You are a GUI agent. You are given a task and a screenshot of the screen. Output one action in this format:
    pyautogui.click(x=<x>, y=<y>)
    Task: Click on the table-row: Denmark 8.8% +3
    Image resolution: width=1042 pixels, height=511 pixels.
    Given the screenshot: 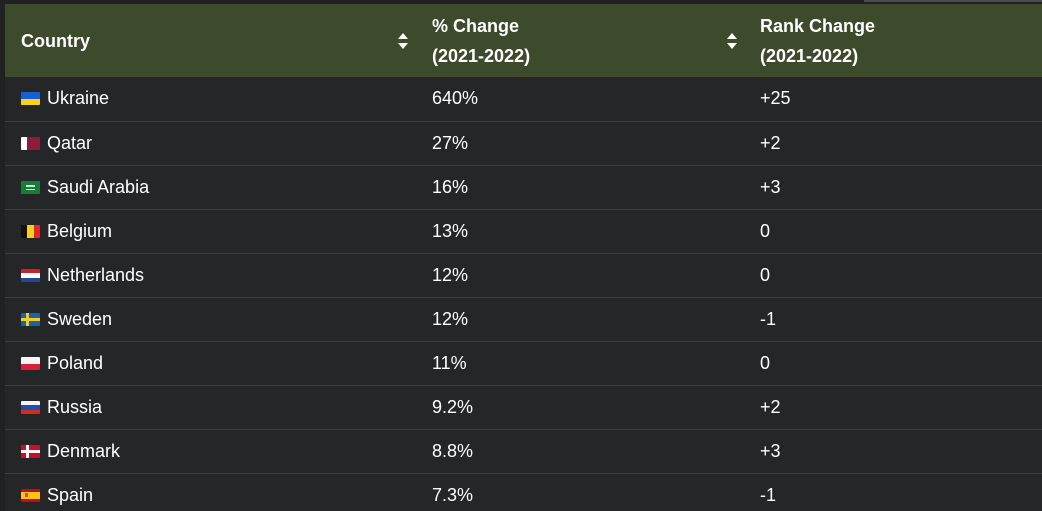 What is the action you would take?
    pyautogui.click(x=523, y=451)
    